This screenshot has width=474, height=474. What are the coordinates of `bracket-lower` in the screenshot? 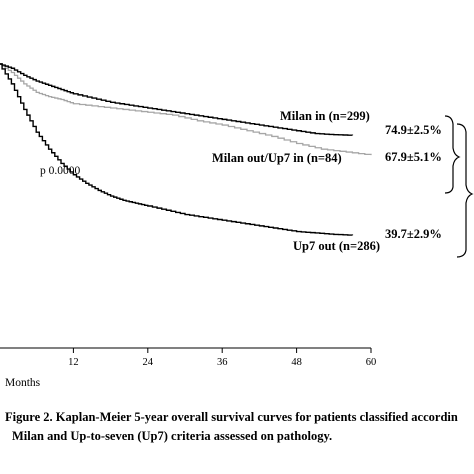 It's located at (465, 190).